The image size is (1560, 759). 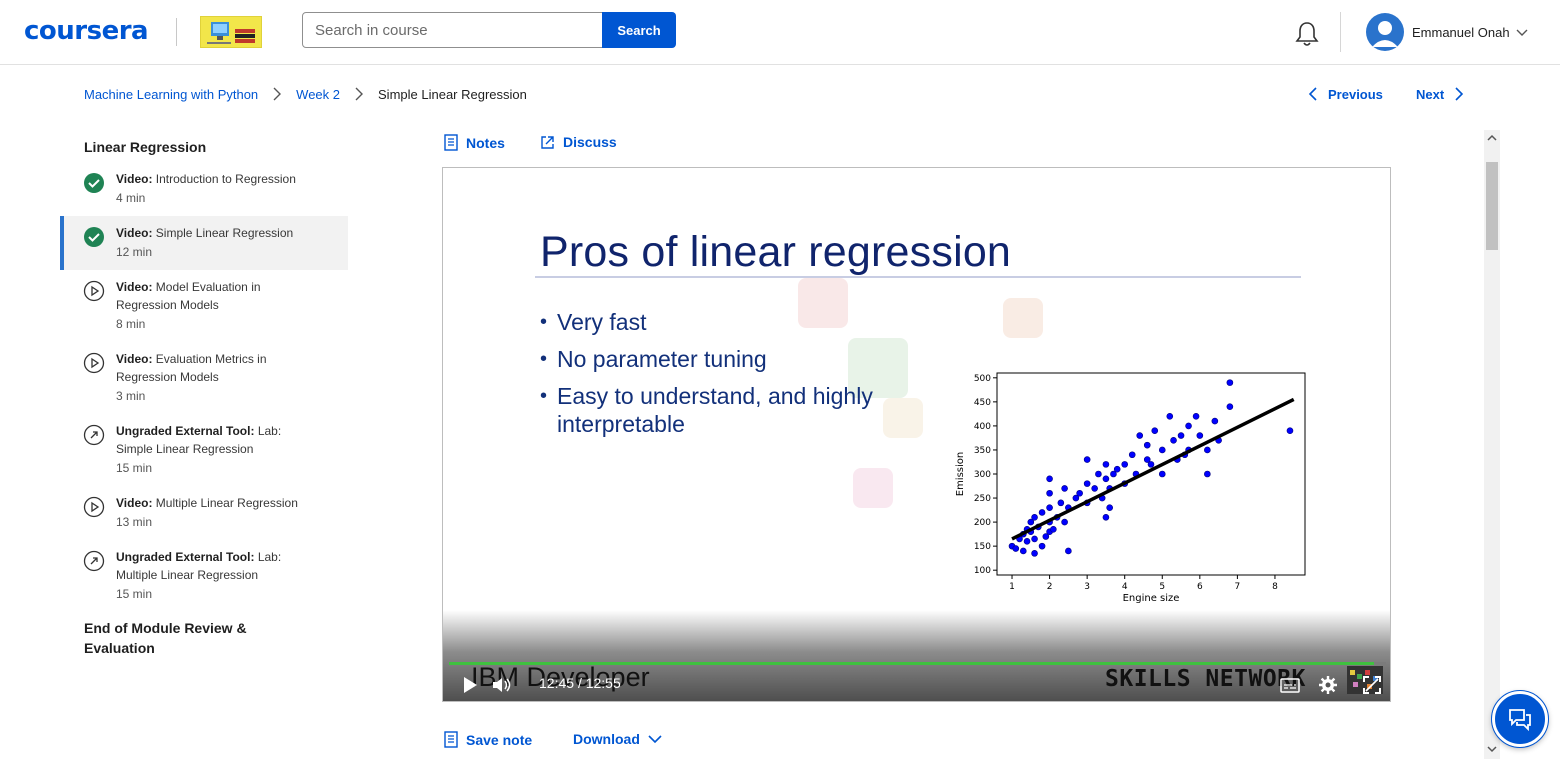 I want to click on search-button: Search, so click(x=639, y=30).